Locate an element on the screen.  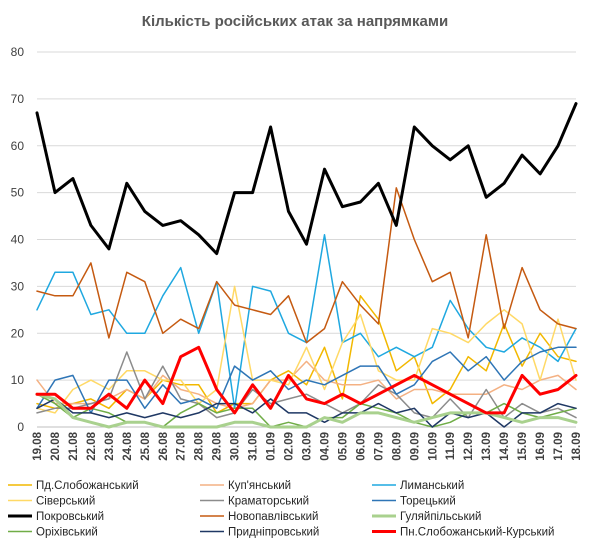
x-tick-label: 18.09 is located at coordinates (577, 446).